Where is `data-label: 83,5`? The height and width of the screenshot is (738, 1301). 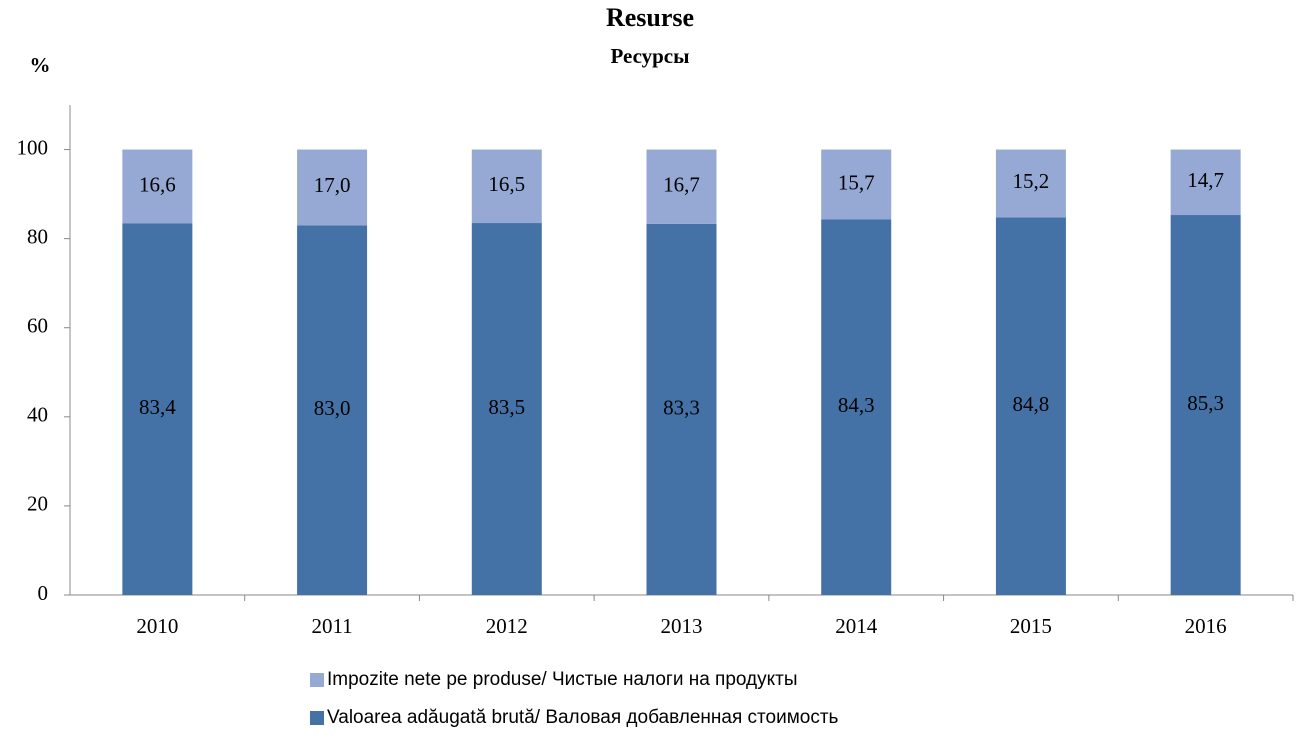
data-label: 83,5 is located at coordinates (506, 407).